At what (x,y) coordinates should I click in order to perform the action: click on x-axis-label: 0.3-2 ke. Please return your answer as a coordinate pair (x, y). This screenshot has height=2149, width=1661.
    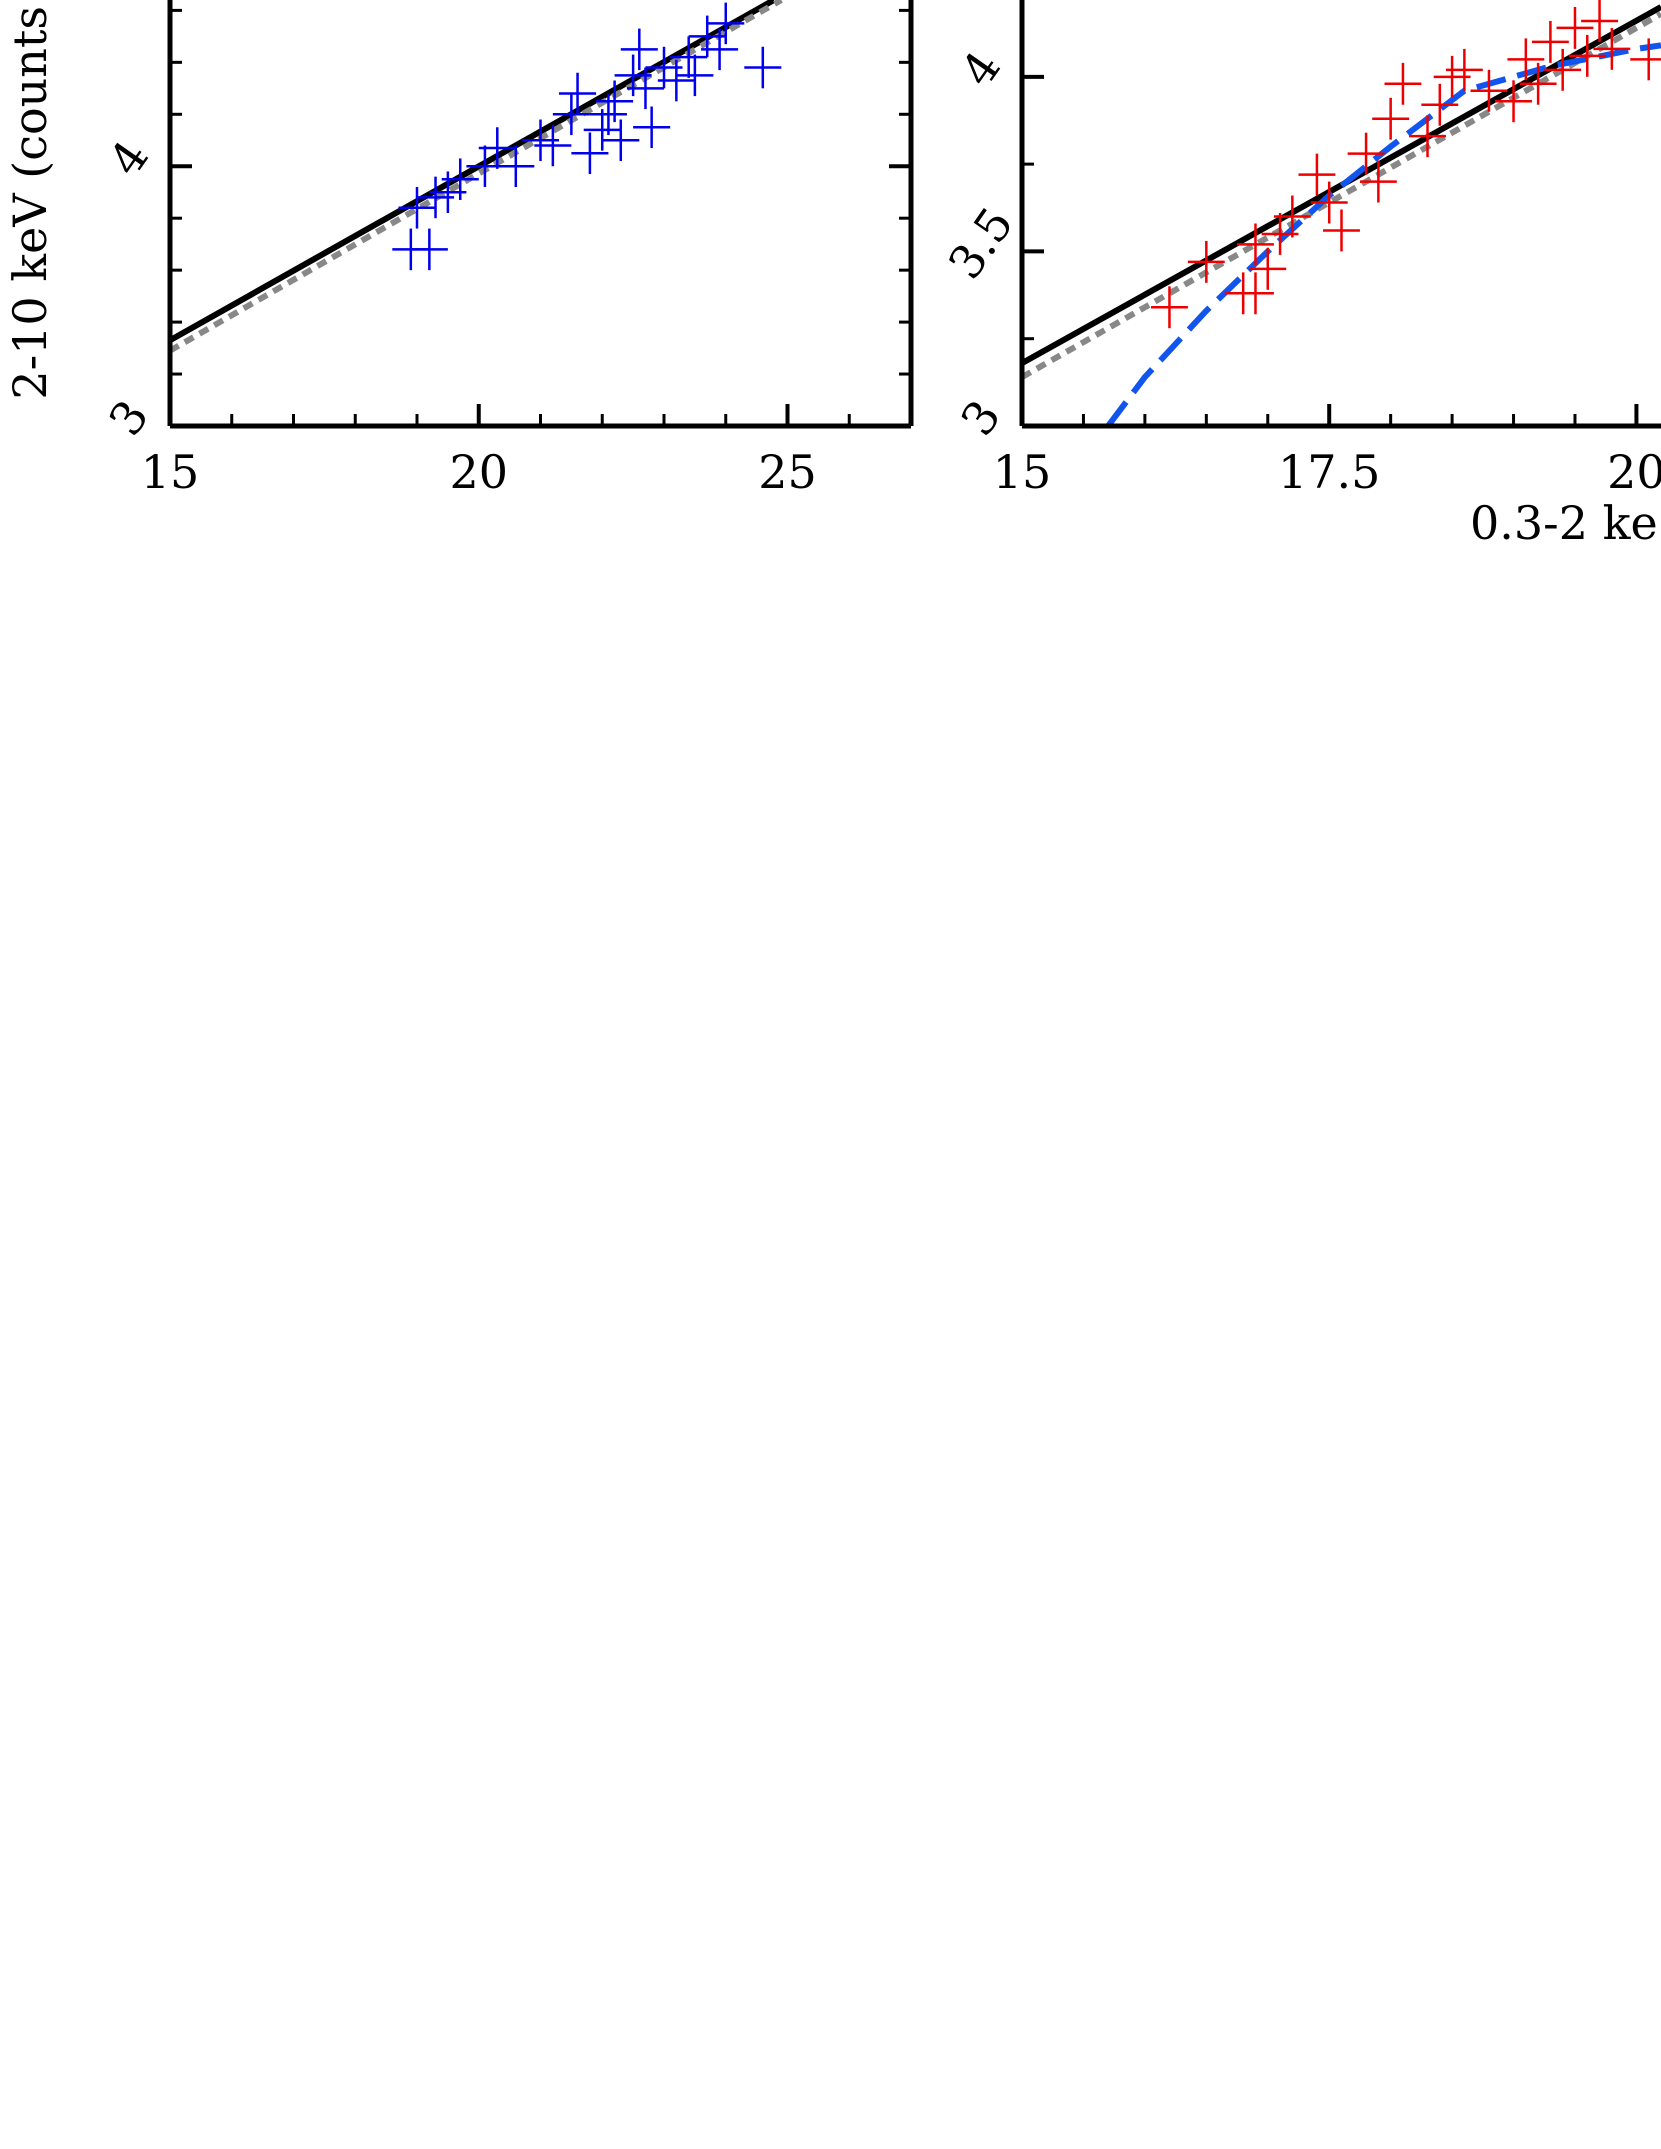
    Looking at the image, I should click on (1564, 523).